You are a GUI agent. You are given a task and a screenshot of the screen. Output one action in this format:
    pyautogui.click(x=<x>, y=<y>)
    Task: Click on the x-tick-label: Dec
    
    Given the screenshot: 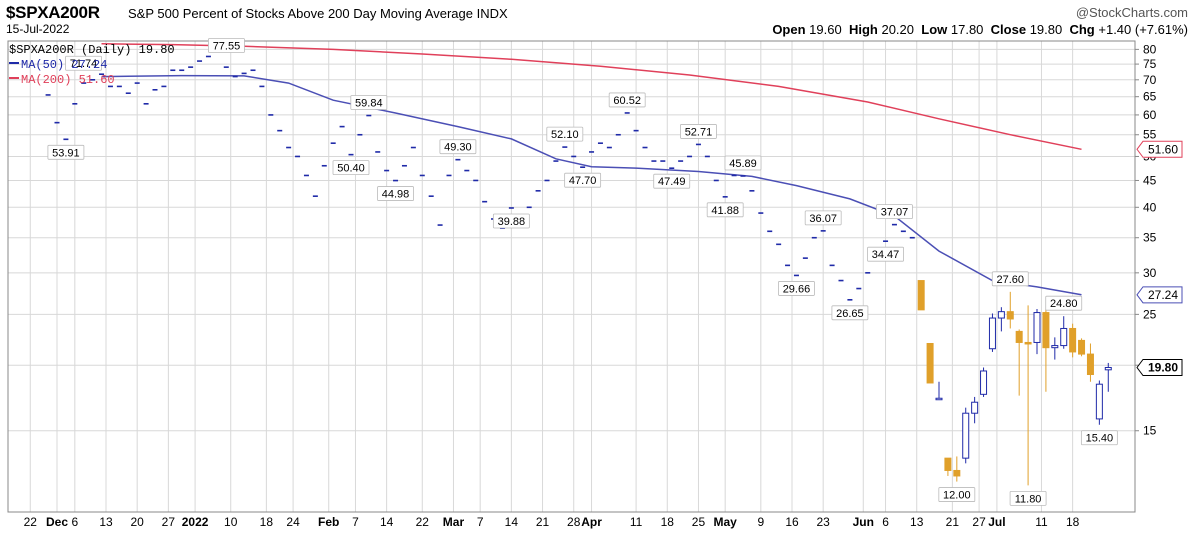 What is the action you would take?
    pyautogui.click(x=57, y=522)
    